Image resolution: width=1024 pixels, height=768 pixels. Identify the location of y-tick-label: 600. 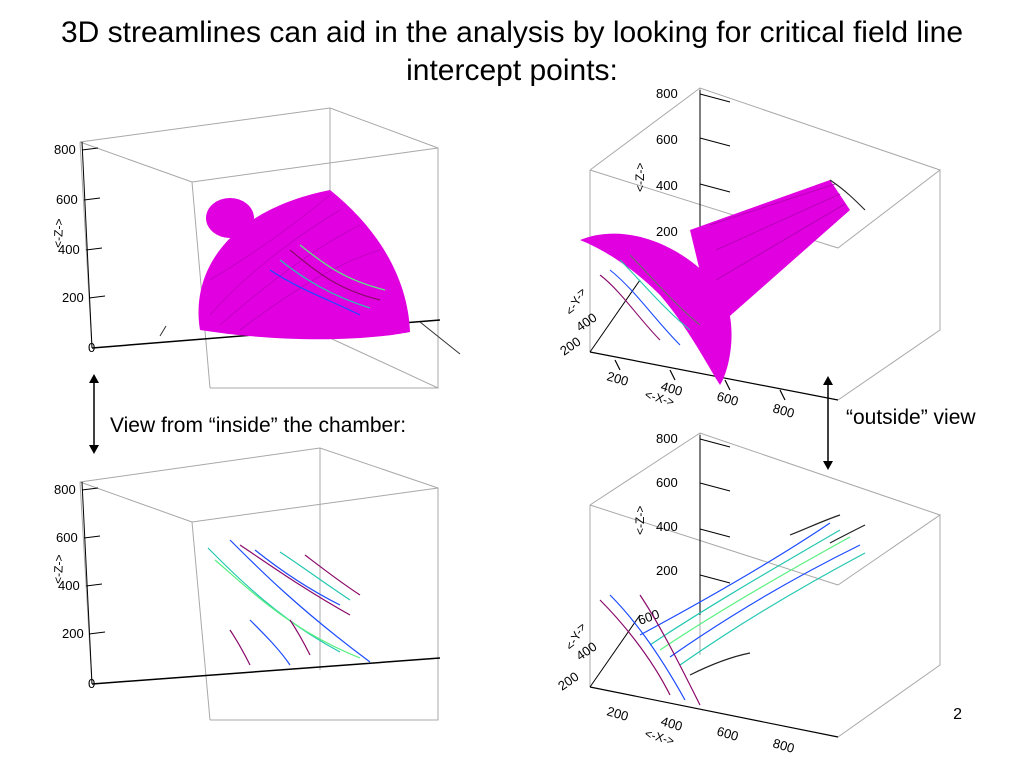
(649, 617).